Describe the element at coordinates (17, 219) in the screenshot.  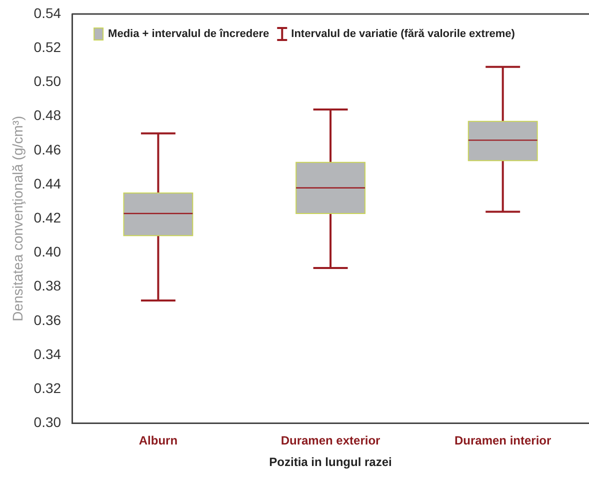
I see `y-axis-title: Densitatea convenţională (g/cm³)` at that location.